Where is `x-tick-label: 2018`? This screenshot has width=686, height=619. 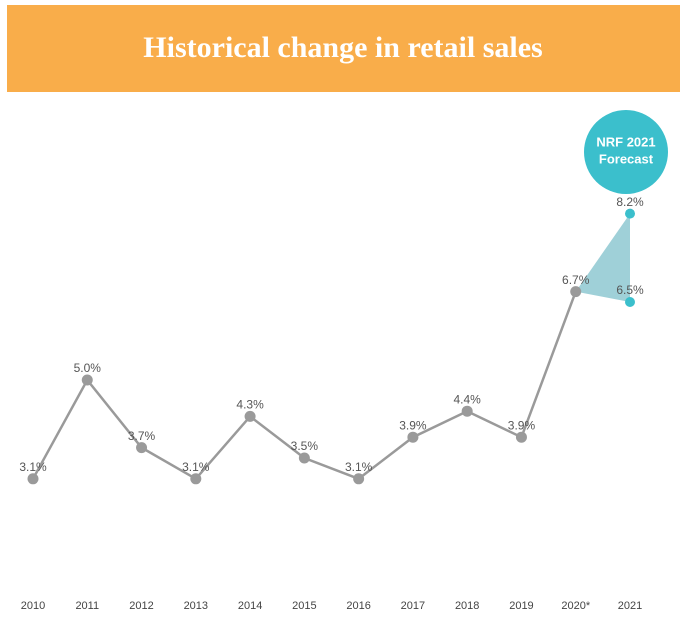
x-tick-label: 2018 is located at coordinates (467, 606).